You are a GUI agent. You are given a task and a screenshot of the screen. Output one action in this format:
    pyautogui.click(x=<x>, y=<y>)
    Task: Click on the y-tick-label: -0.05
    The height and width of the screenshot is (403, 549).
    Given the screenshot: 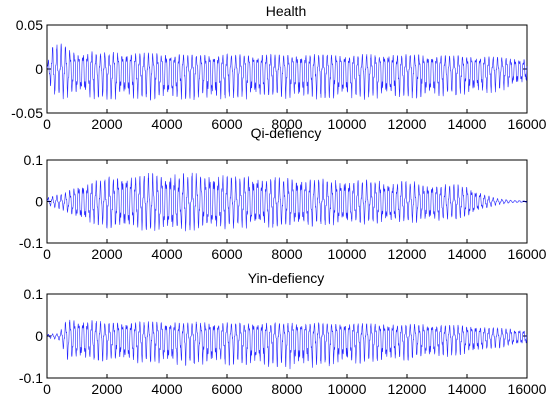 What is the action you would take?
    pyautogui.click(x=27, y=113)
    